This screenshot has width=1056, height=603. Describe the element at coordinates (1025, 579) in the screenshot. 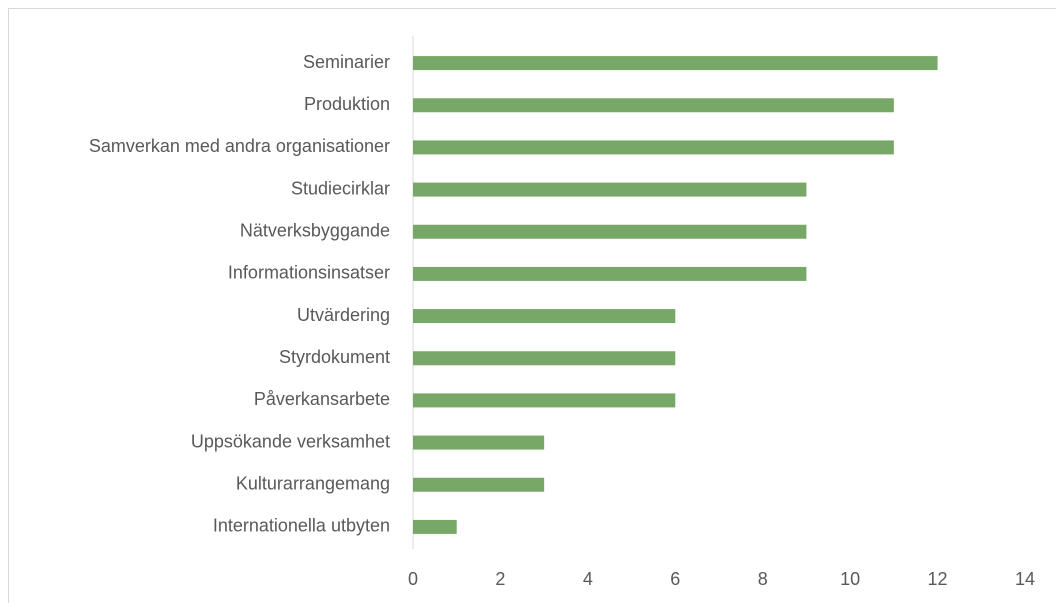

I see `x-tick-label: 14` at that location.